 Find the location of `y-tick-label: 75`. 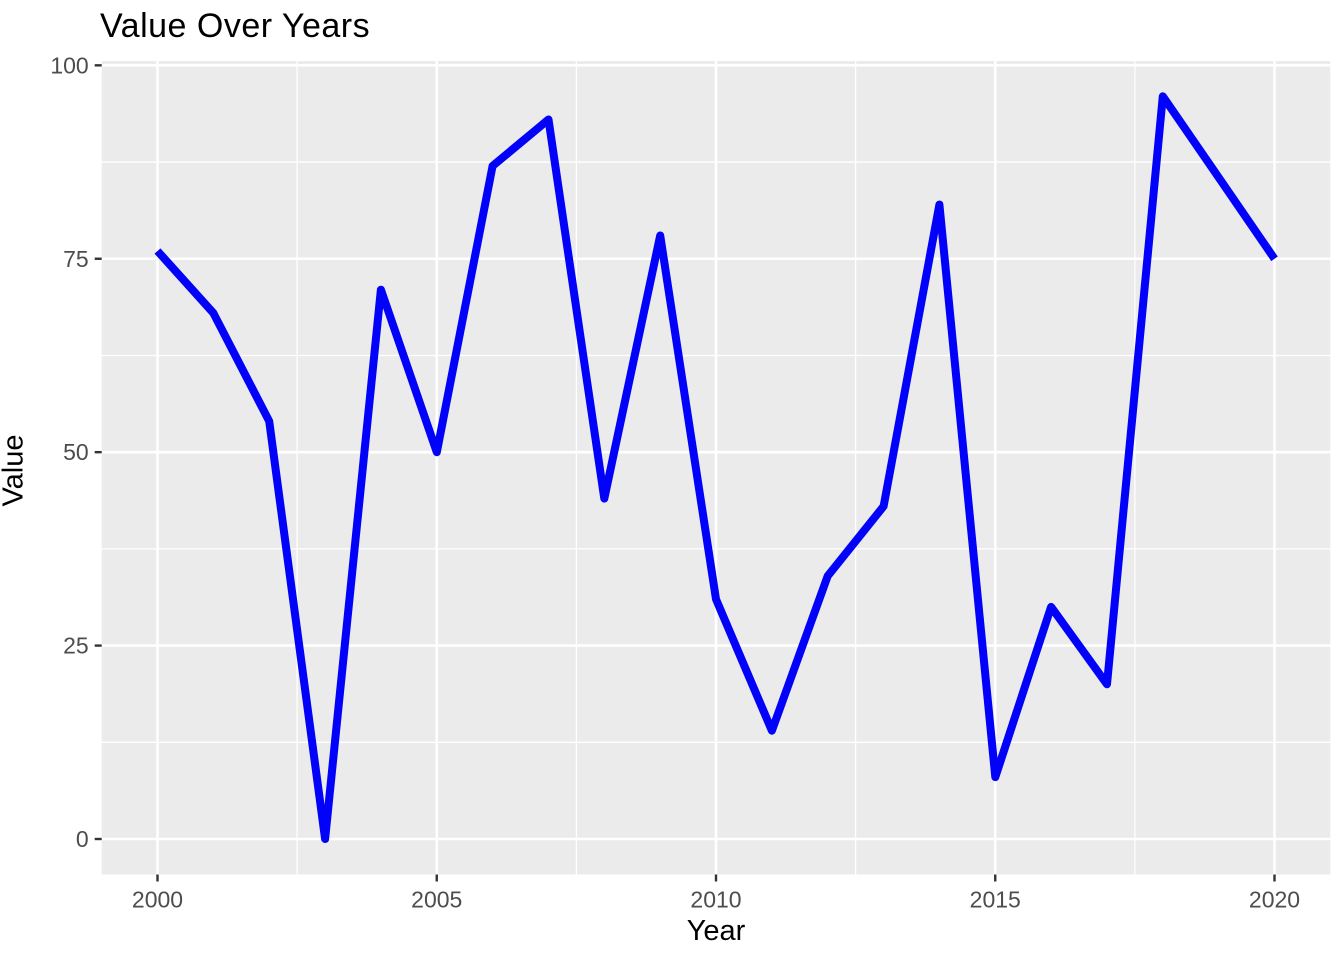

y-tick-label: 75 is located at coordinates (76, 259).